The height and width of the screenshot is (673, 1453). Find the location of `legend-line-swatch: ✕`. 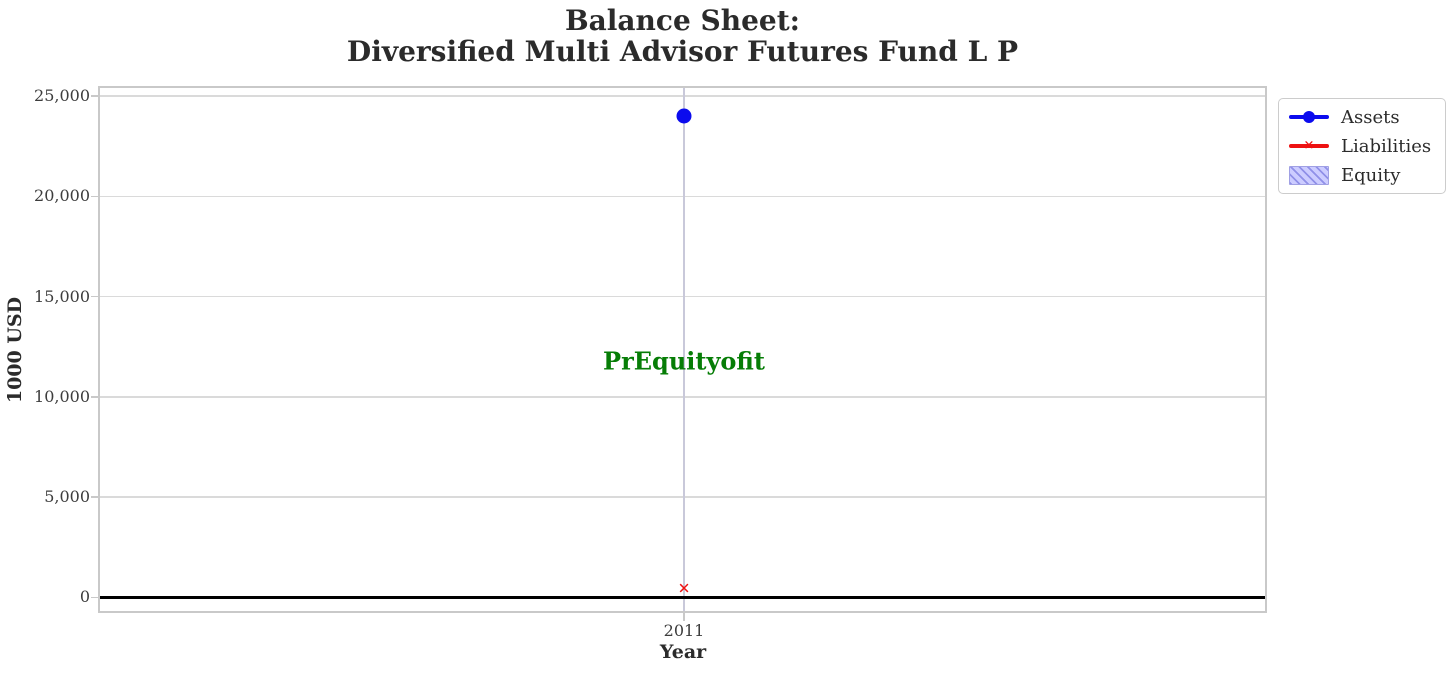

legend-line-swatch: ✕ is located at coordinates (1309, 146).